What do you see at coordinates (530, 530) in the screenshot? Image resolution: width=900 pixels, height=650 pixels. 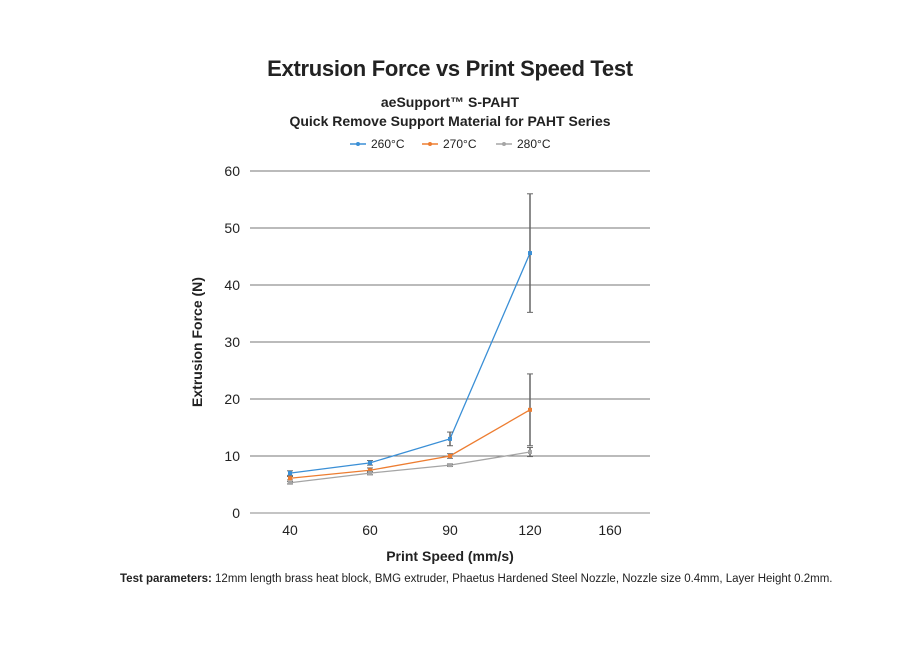 I see `x-tick-label: 120` at bounding box center [530, 530].